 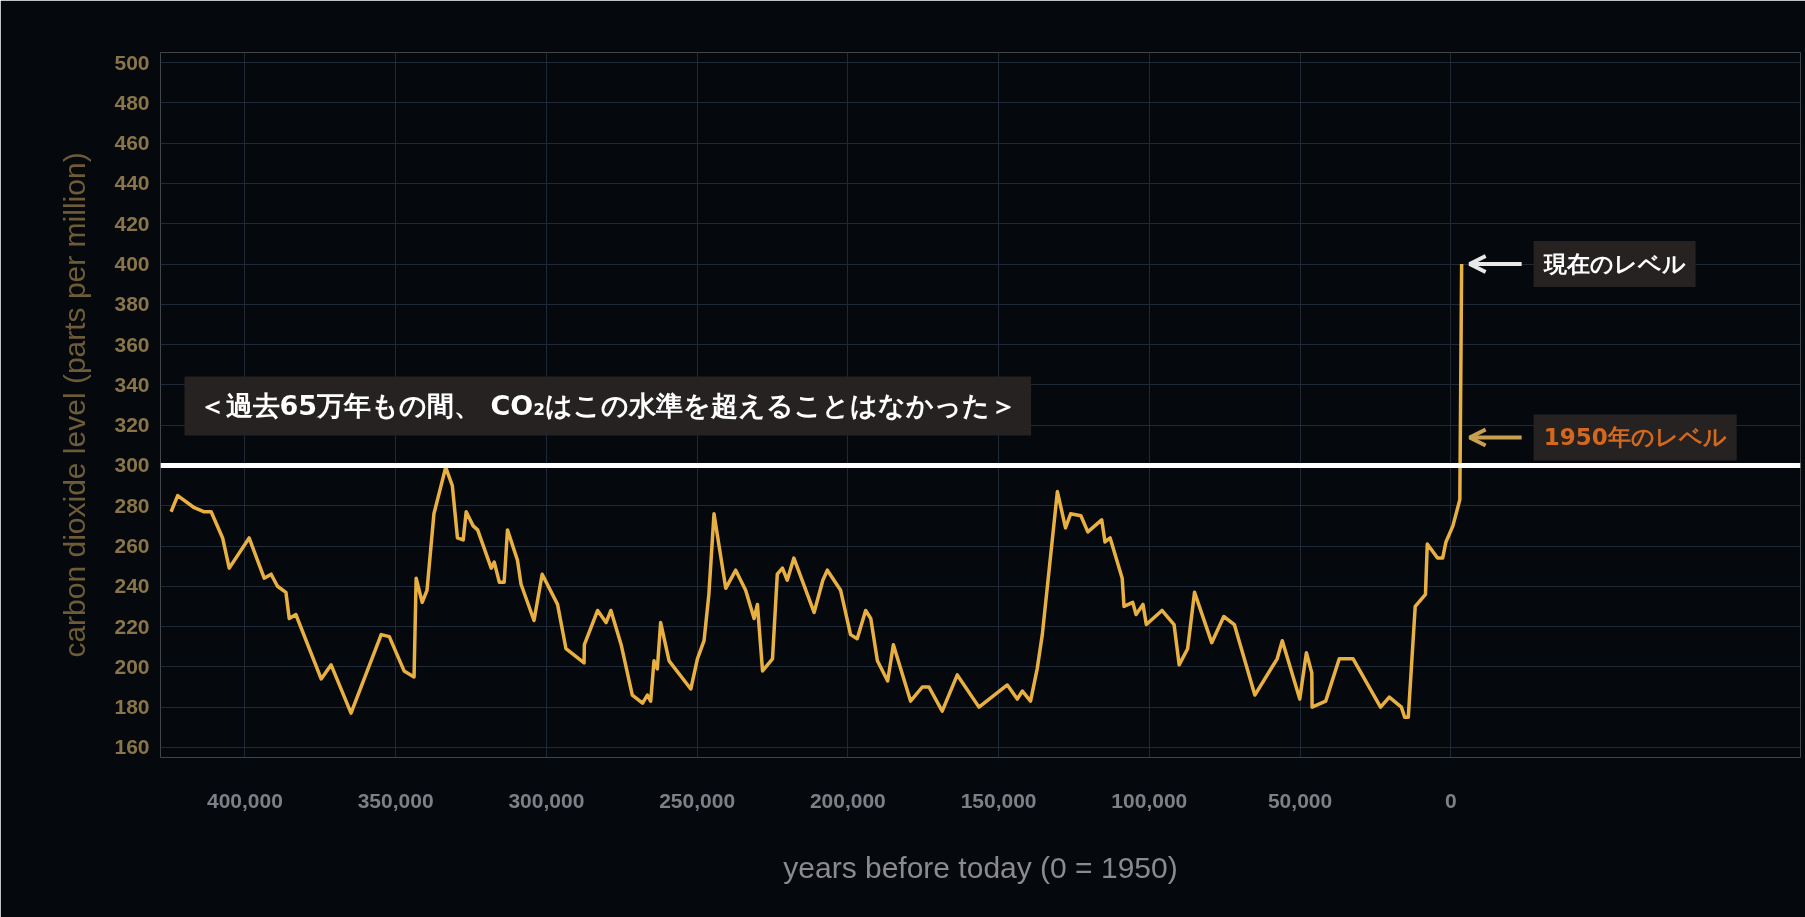 I want to click on x-tick-label: 250,000, so click(x=697, y=800).